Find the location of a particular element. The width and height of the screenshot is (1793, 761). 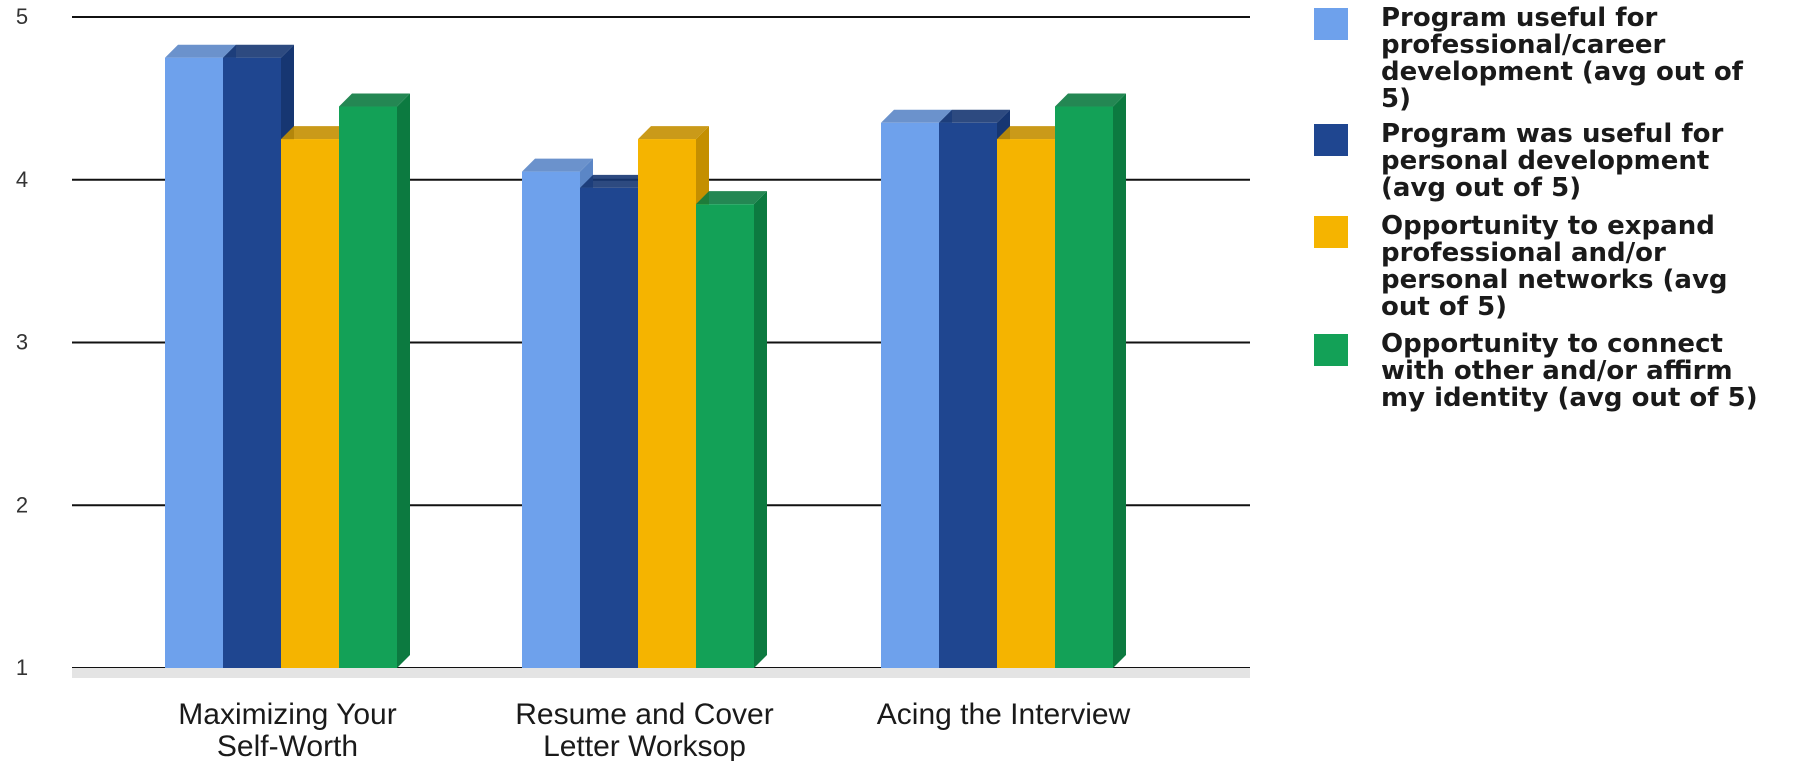

y-axis-ticks: 1 2 3 4 5 is located at coordinates (22, 342).